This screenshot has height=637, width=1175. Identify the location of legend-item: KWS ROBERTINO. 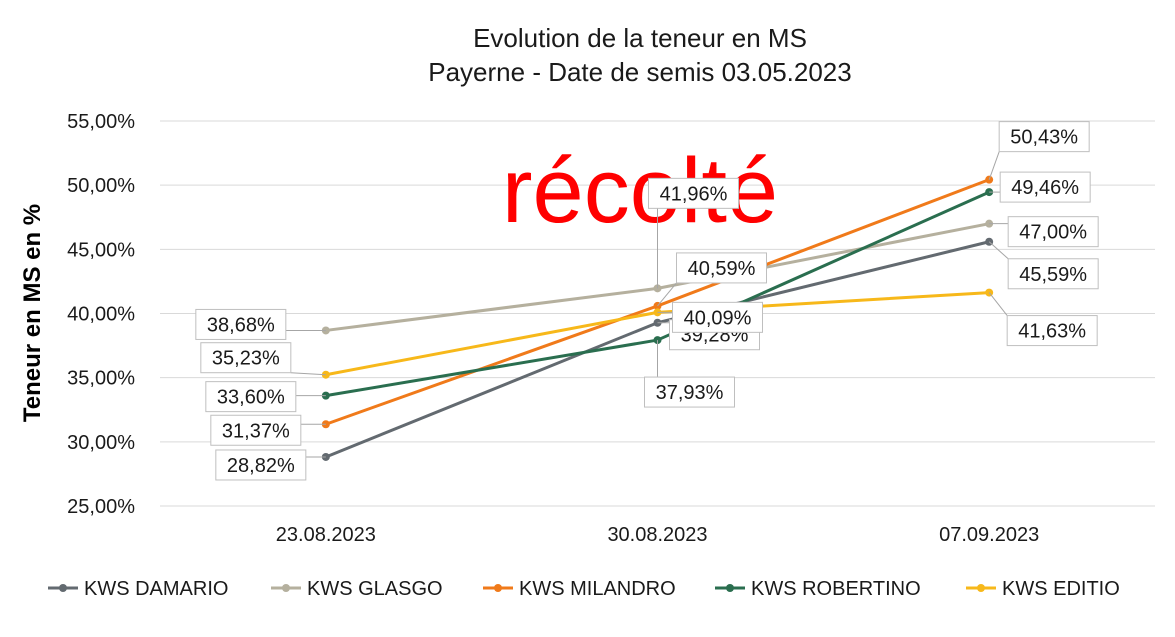
(818, 589).